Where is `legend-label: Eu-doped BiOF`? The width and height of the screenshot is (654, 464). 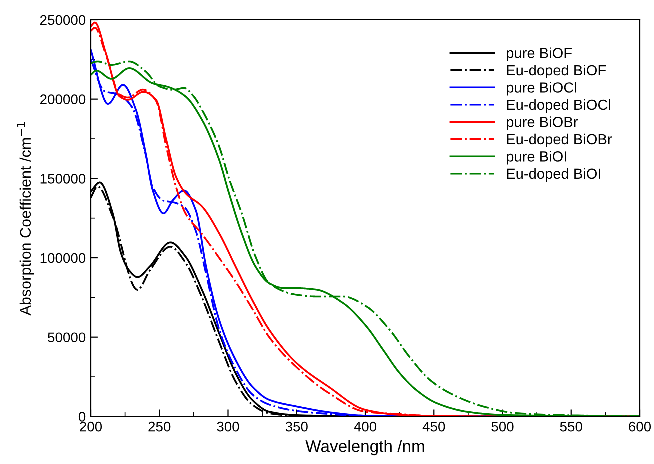 legend-label: Eu-doped BiOF is located at coordinates (556, 71).